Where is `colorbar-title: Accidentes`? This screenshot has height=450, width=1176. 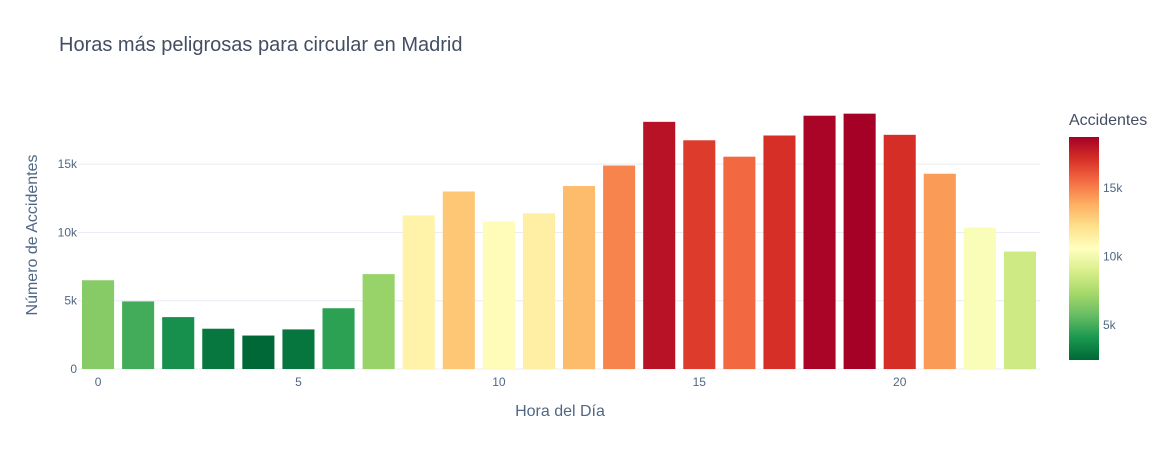
colorbar-title: Accidentes is located at coordinates (1108, 120).